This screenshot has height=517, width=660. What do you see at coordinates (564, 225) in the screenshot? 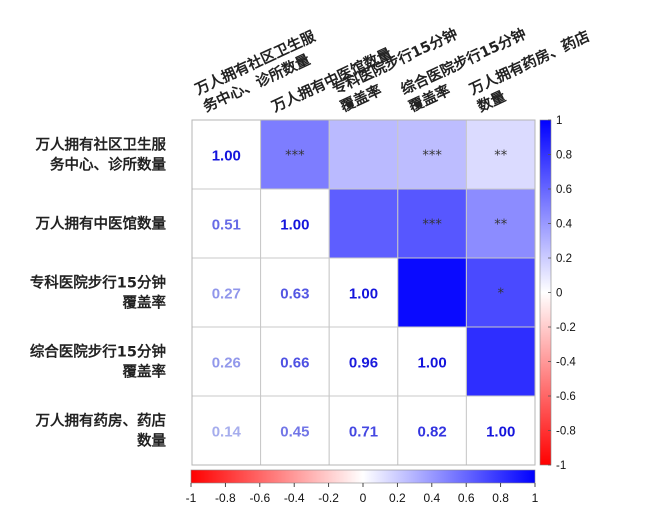
I see `vertical-colorbar-tick-label: 0.4` at bounding box center [564, 225].